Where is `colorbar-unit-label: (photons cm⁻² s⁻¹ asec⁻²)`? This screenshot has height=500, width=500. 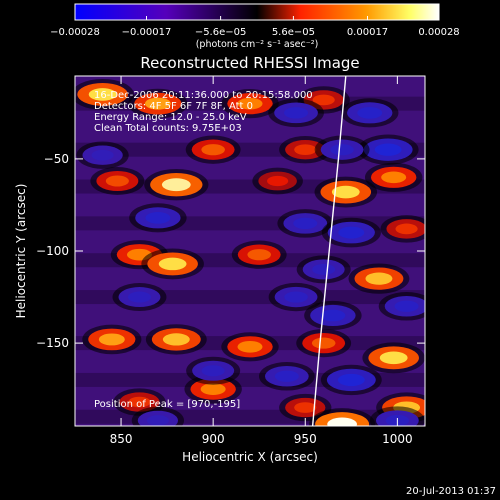
colorbar-unit-label: (photons cm⁻² s⁻¹ asec⁻²) is located at coordinates (257, 44).